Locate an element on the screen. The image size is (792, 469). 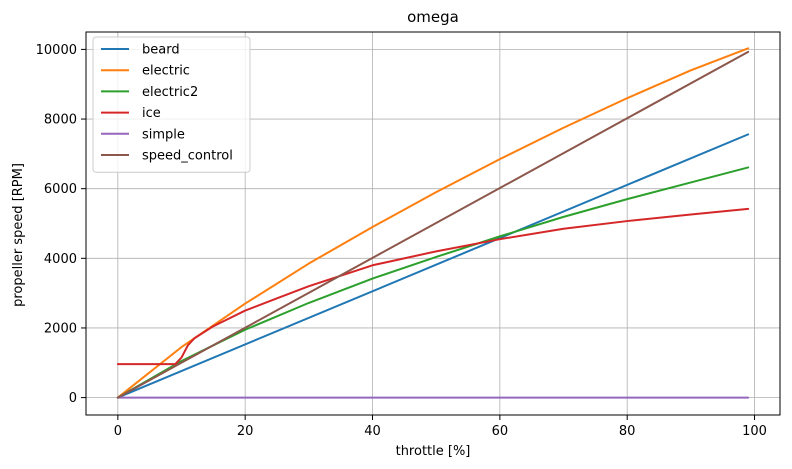
y-tick-label: 8000 is located at coordinates (60, 120).